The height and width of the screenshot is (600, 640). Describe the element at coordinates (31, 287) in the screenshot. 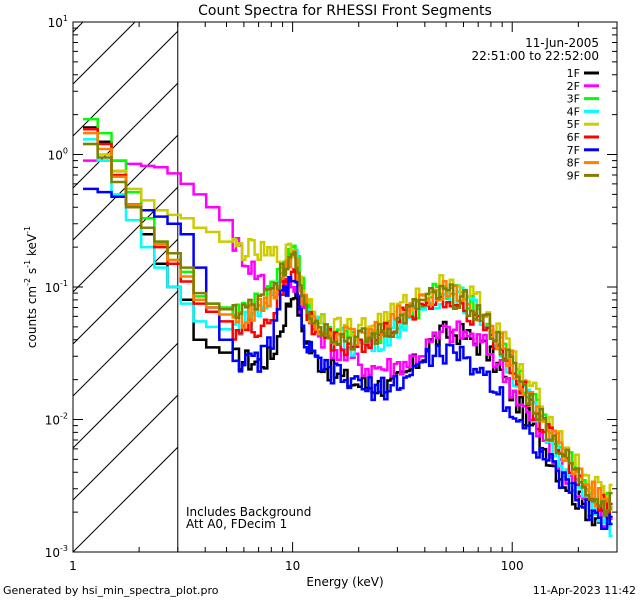

I see `y-axis-title: counts cm-2 s-1 keV-1` at that location.